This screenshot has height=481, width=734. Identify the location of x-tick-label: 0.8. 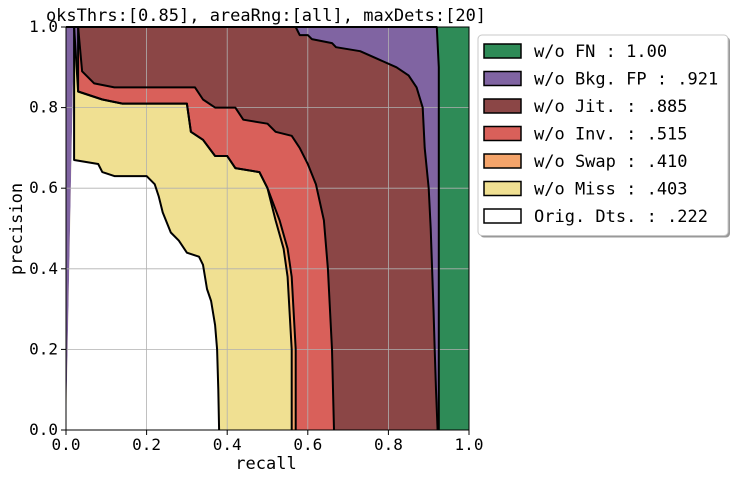
(388, 444).